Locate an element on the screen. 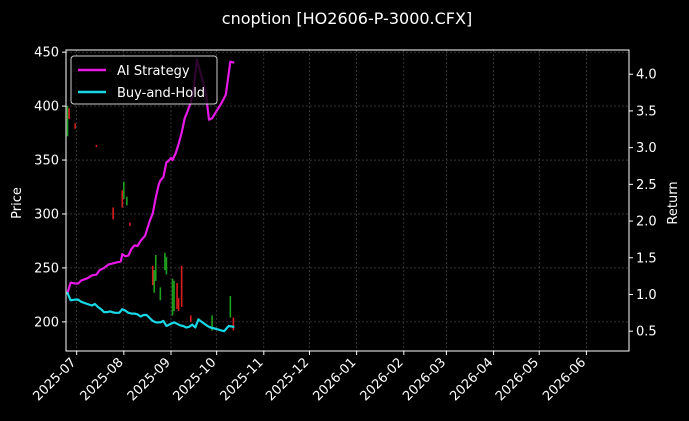  y-tick-label: 450 is located at coordinates (46, 53).